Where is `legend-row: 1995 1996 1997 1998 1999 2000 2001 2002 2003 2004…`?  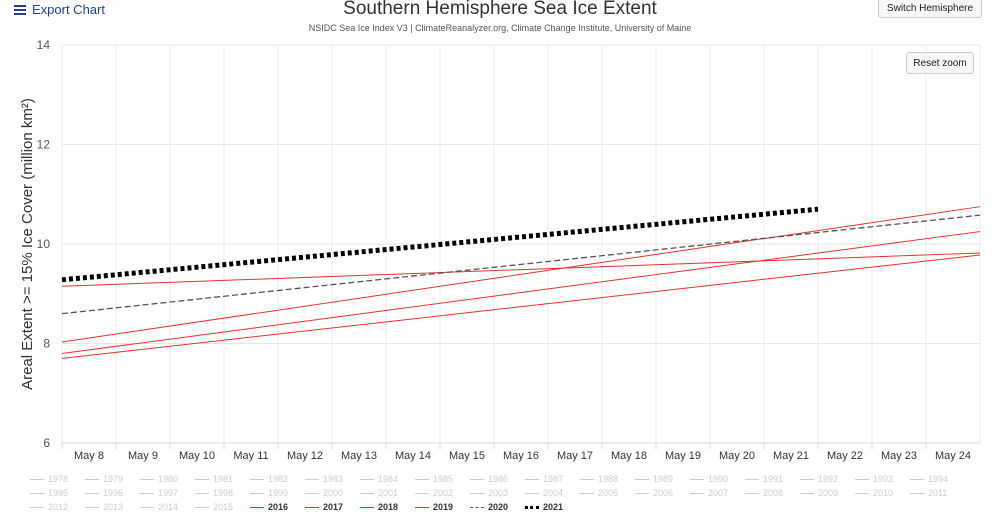
legend-row: 1995 1996 1997 1998 1999 2000 2001 2002 2003 2004… is located at coordinates (505, 493).